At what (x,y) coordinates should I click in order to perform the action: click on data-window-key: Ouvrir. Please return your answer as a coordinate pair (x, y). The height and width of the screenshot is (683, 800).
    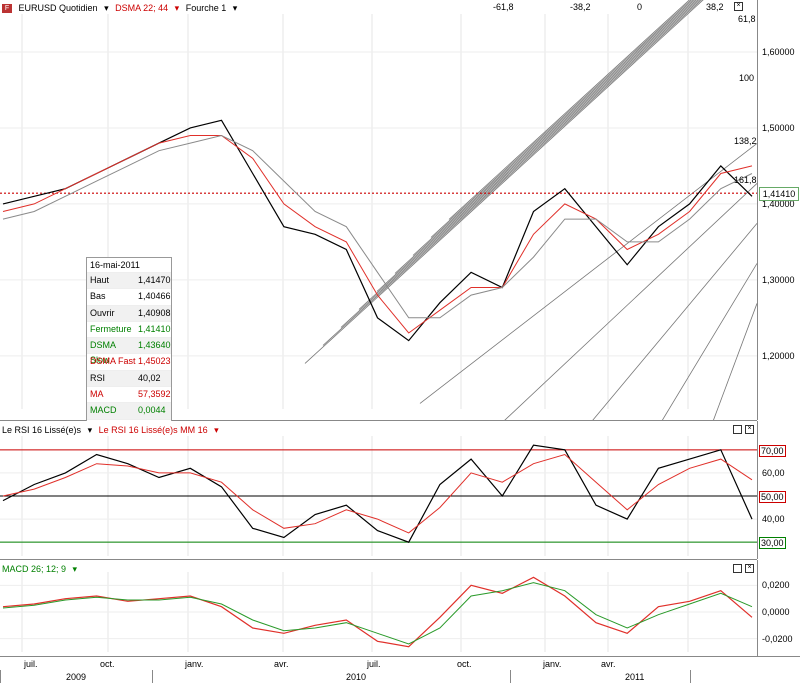
    Looking at the image, I should click on (102, 312).